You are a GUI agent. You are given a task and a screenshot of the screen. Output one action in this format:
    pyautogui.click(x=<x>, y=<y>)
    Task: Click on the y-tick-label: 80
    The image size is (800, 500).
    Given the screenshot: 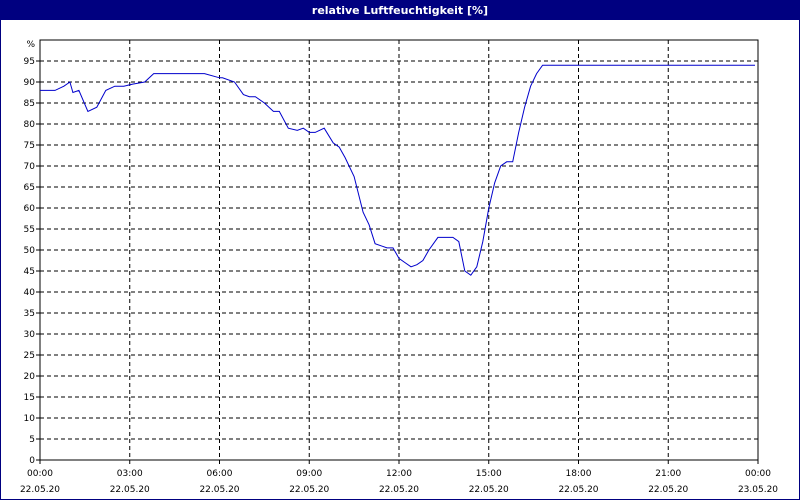 What is the action you would take?
    pyautogui.click(x=30, y=125)
    